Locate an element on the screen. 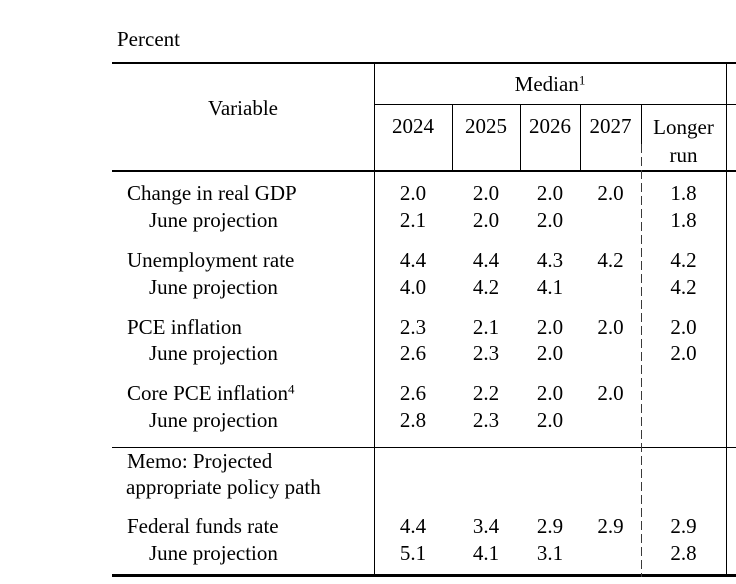 The image size is (736, 584). cell-2025: 2.1 is located at coordinates (486, 327).